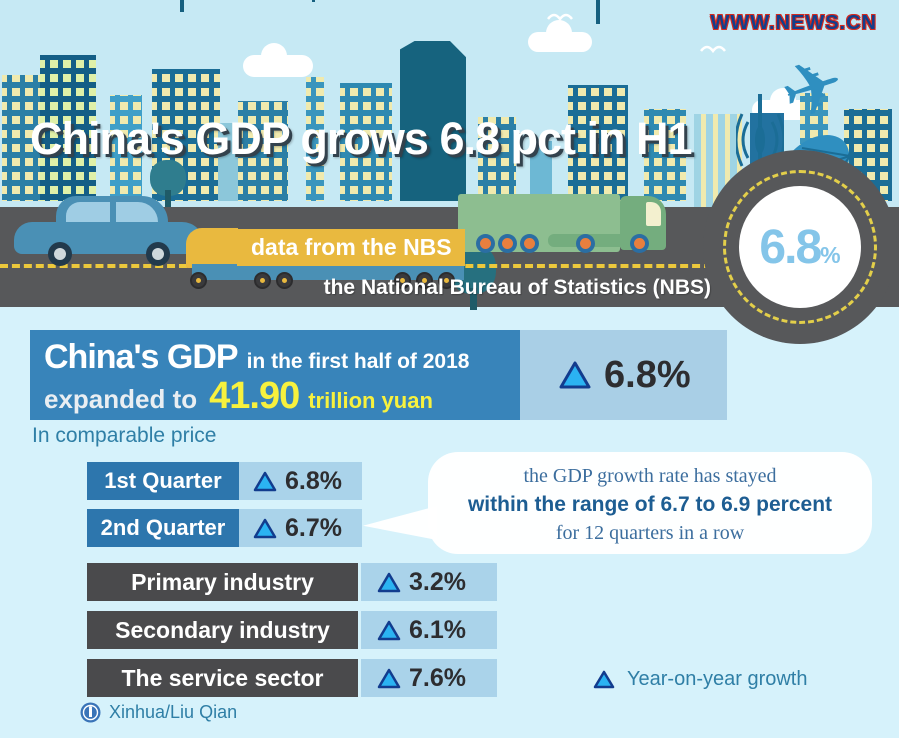 The image size is (899, 738). I want to click on quarter-value-box: 6.8%, so click(300, 481).